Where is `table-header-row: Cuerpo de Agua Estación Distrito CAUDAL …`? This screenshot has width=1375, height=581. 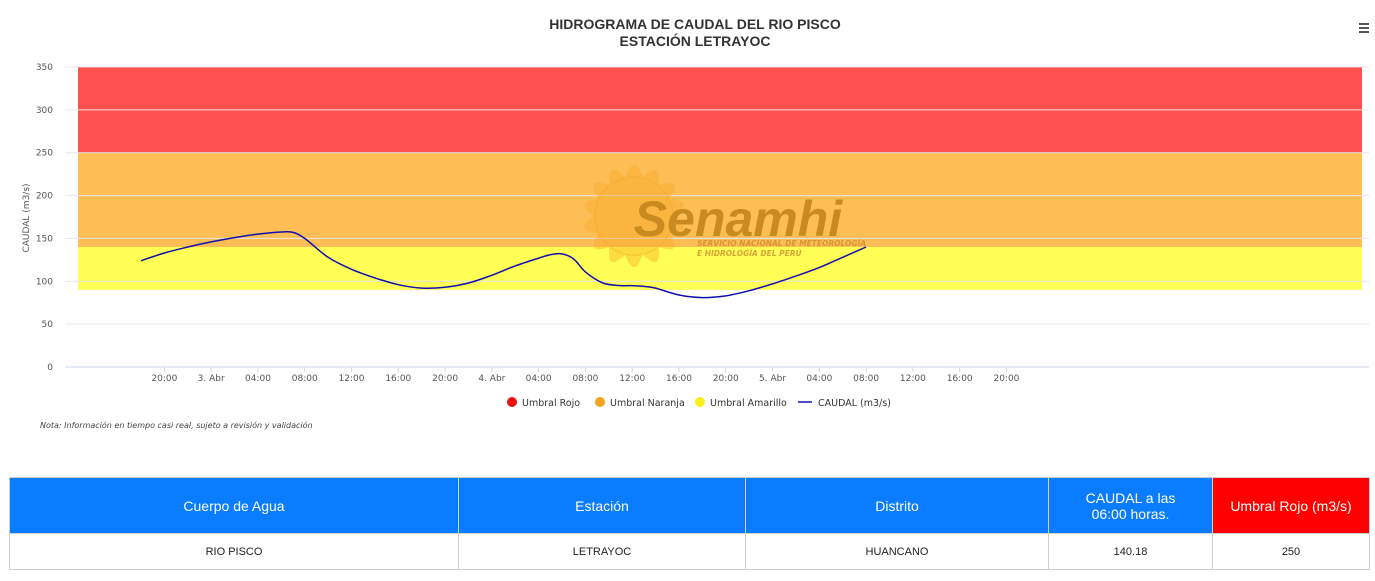
table-header-row: Cuerpo de Agua Estación Distrito CAUDAL … is located at coordinates (689, 505).